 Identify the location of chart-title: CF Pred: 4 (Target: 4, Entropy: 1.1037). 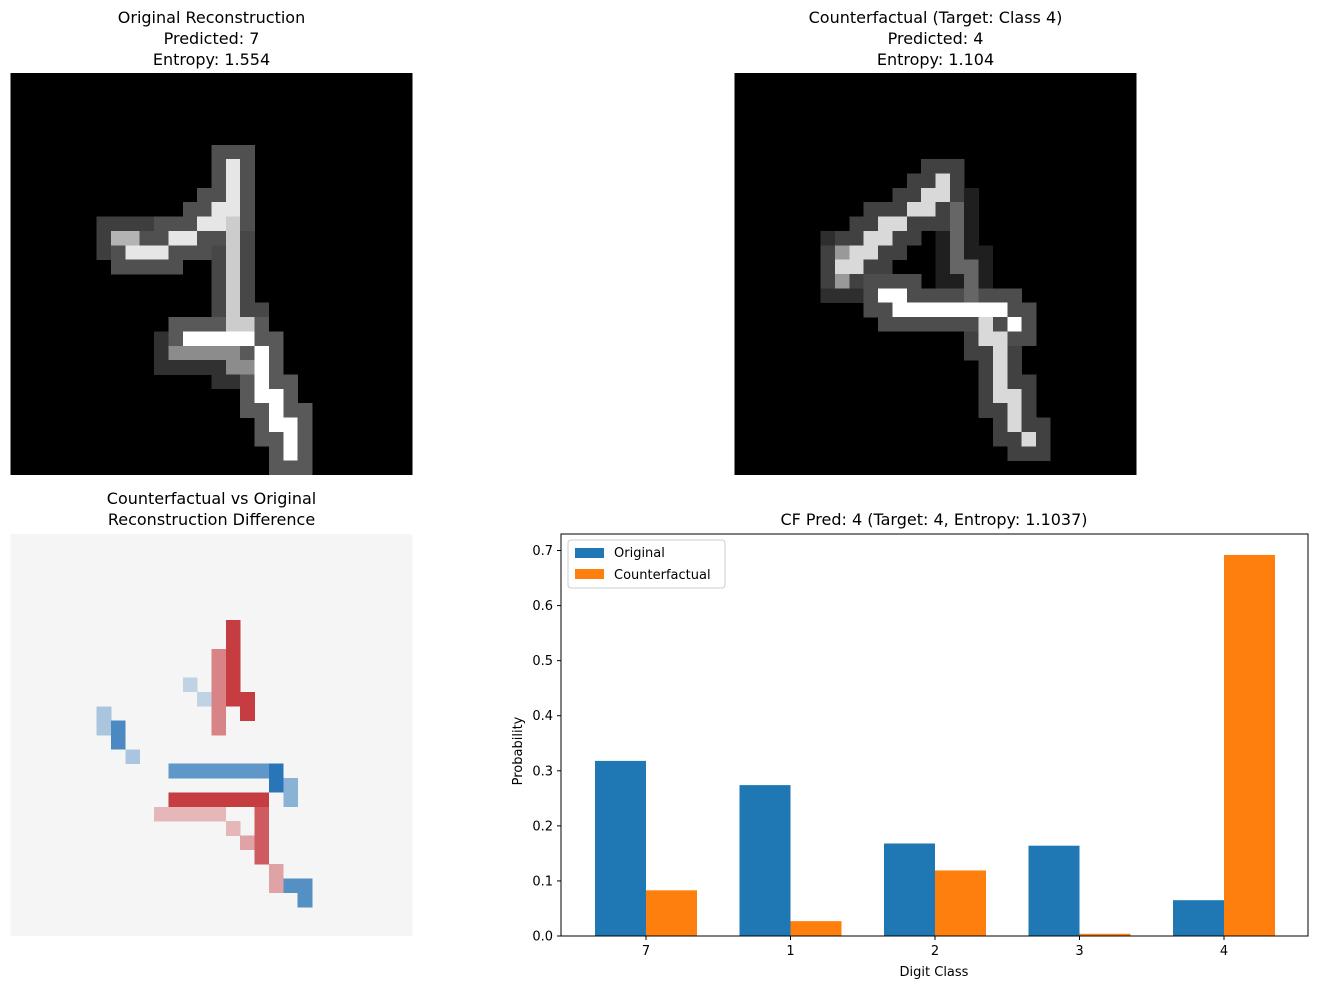
(933, 519).